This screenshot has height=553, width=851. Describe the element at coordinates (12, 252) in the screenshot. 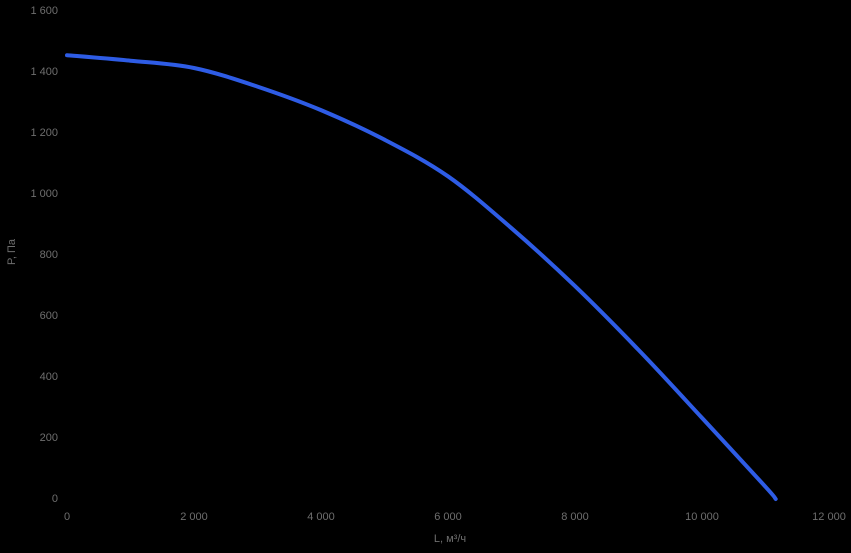

I see `y-axis-title: P, Па` at that location.